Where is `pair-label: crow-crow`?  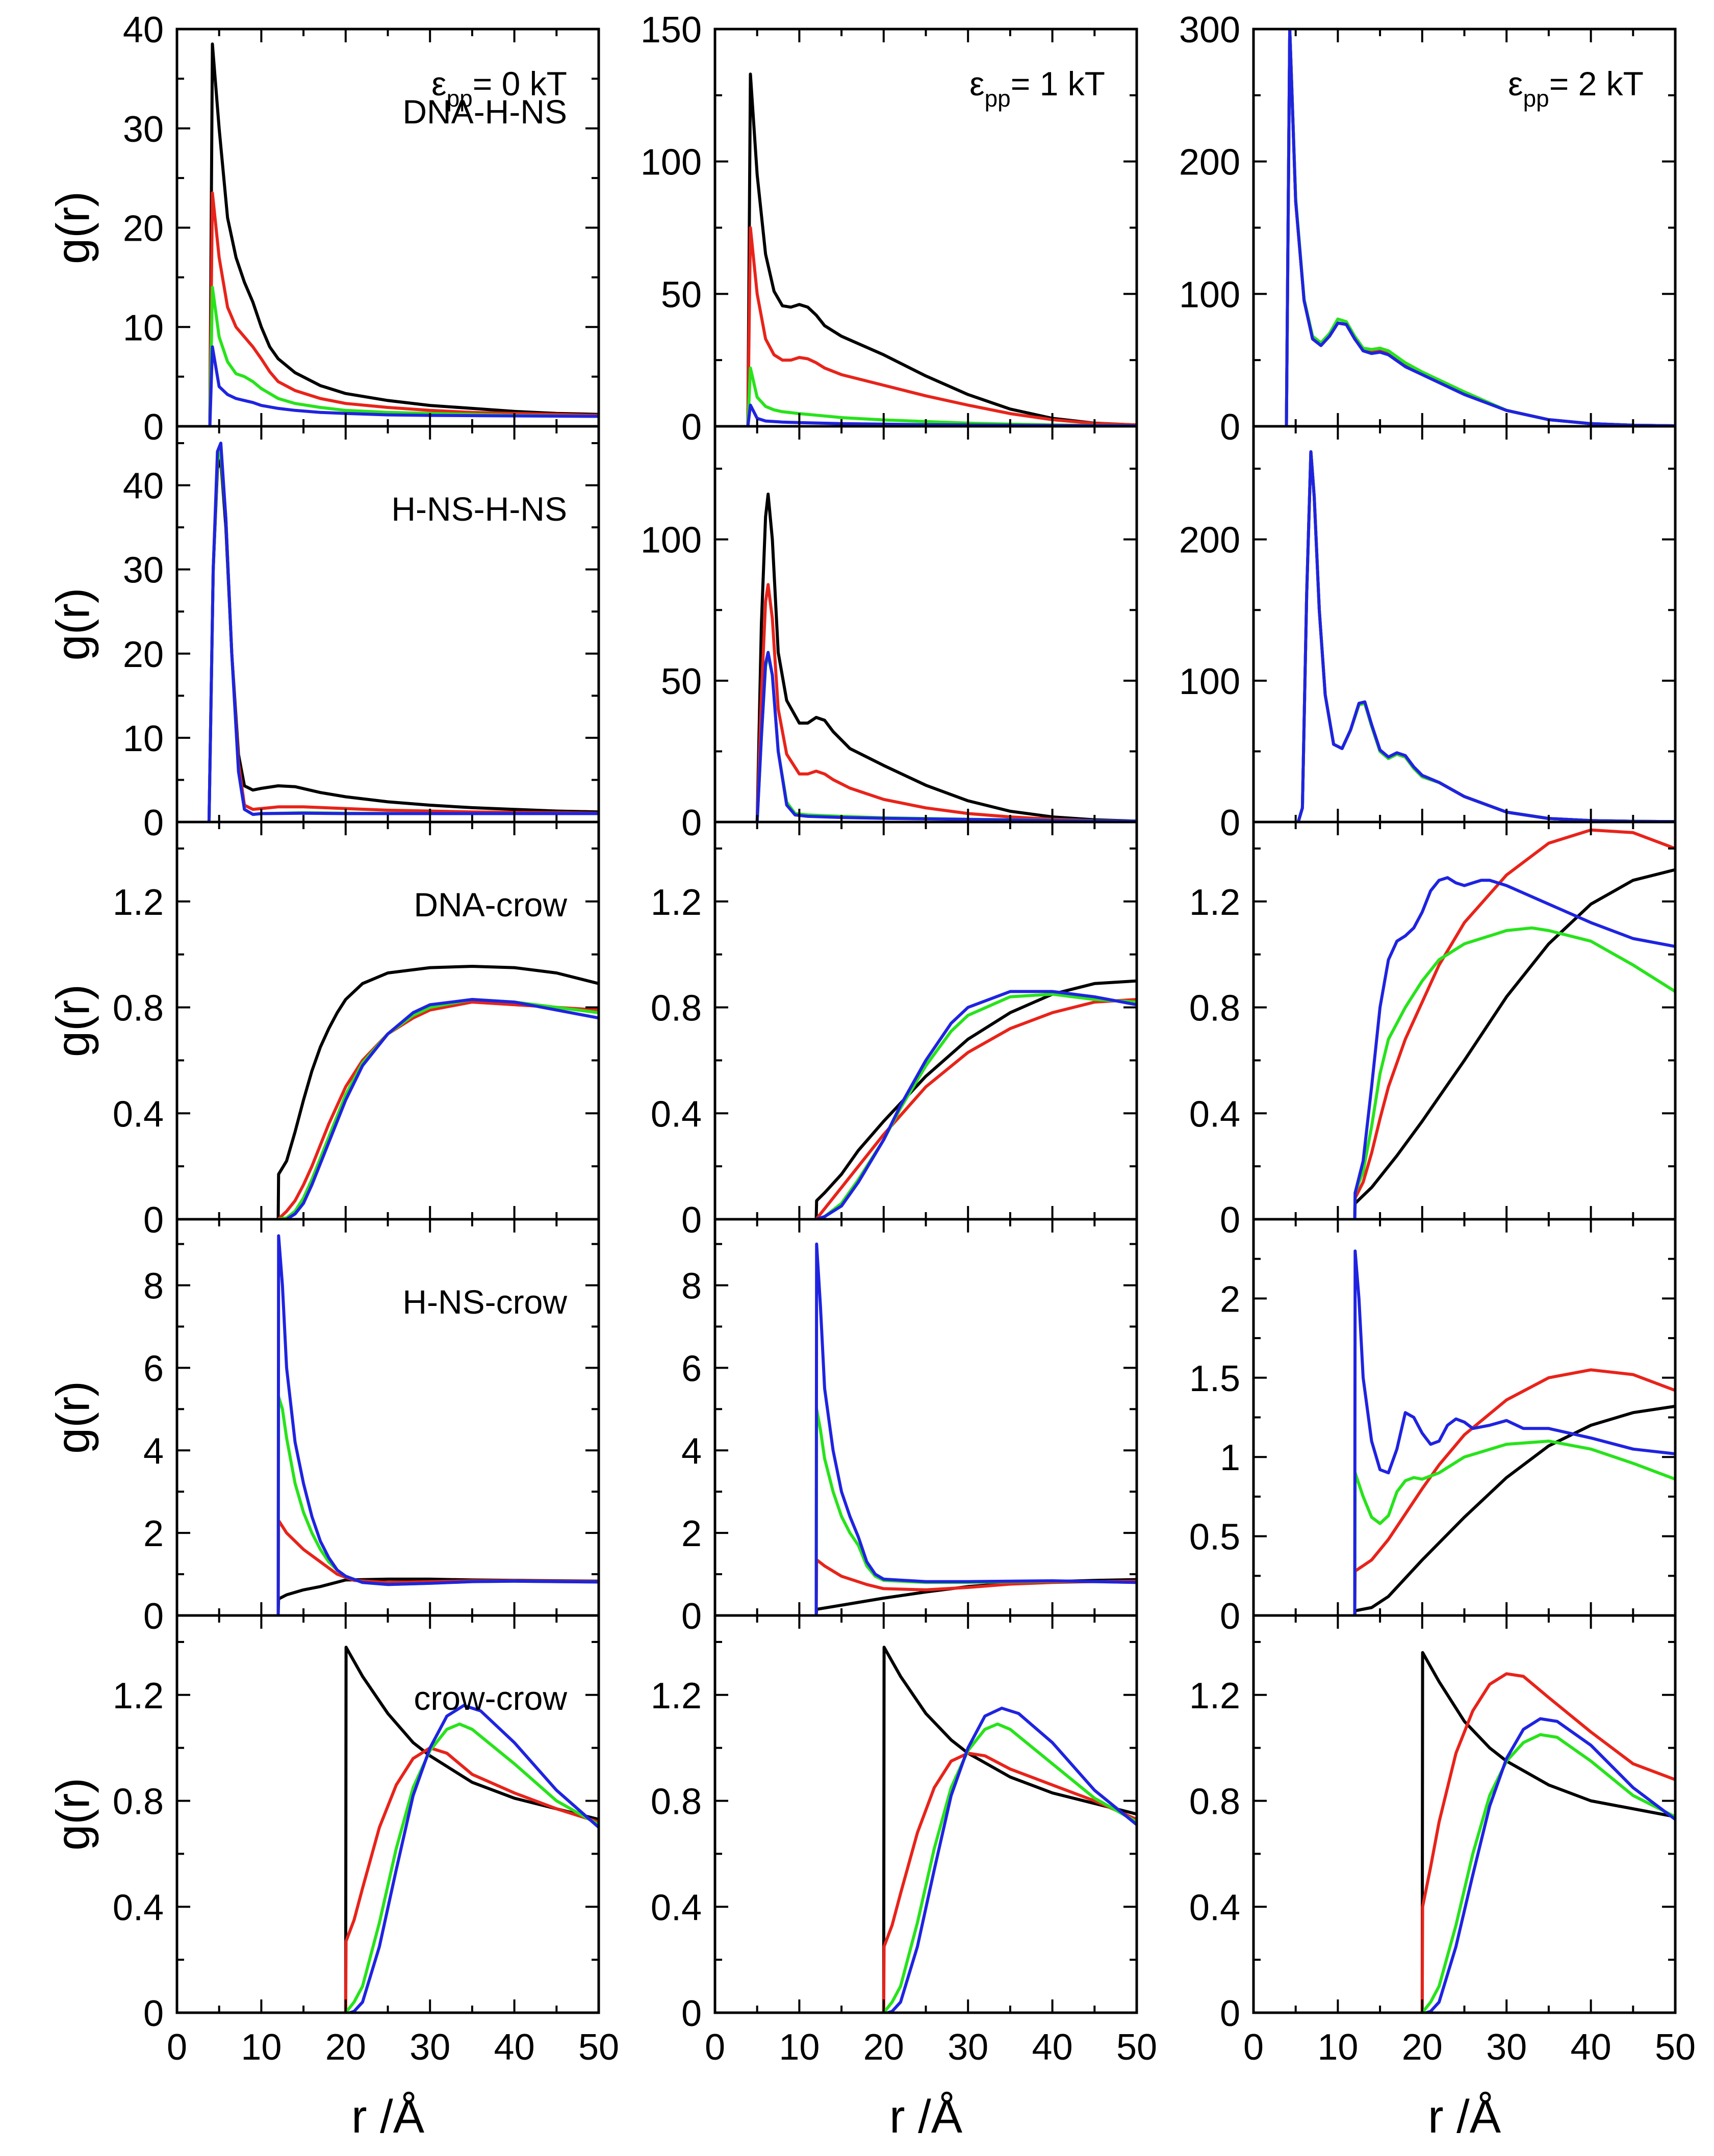 pair-label: crow-crow is located at coordinates (490, 1698).